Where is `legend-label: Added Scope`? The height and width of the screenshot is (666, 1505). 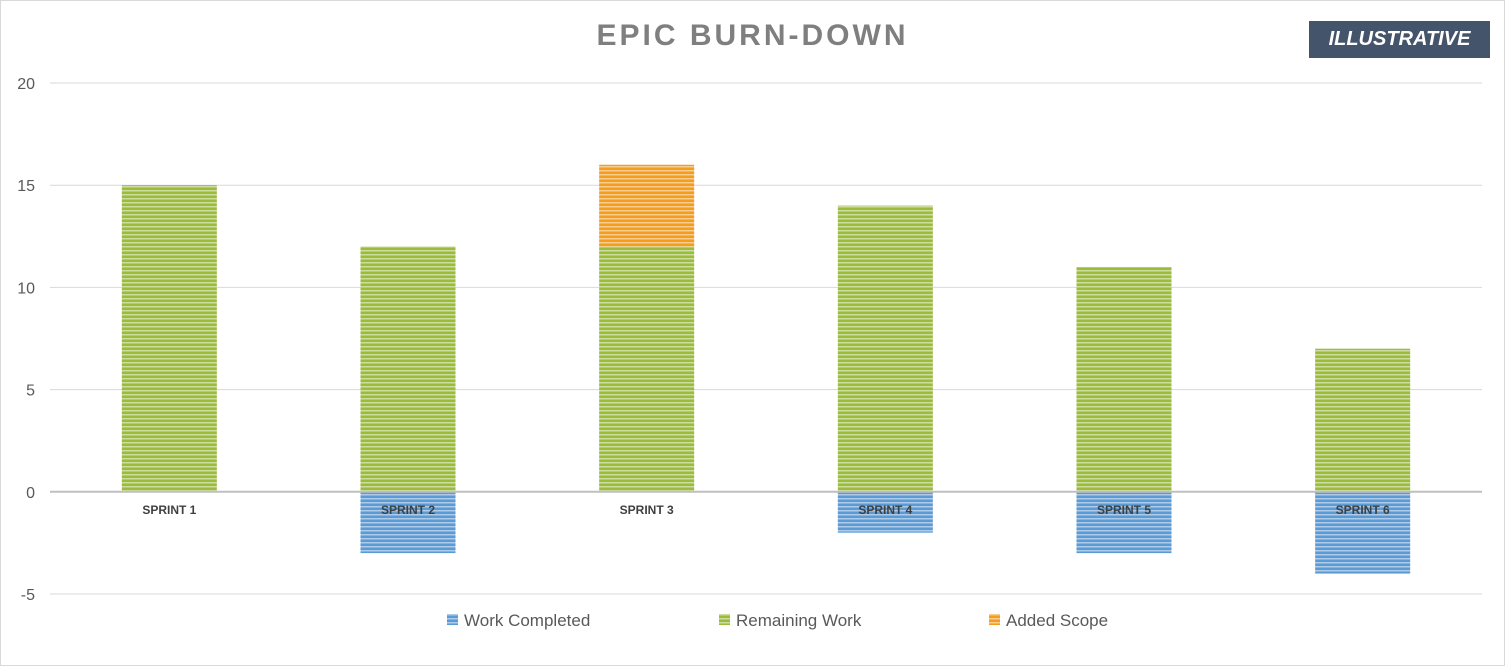 legend-label: Added Scope is located at coordinates (1057, 620).